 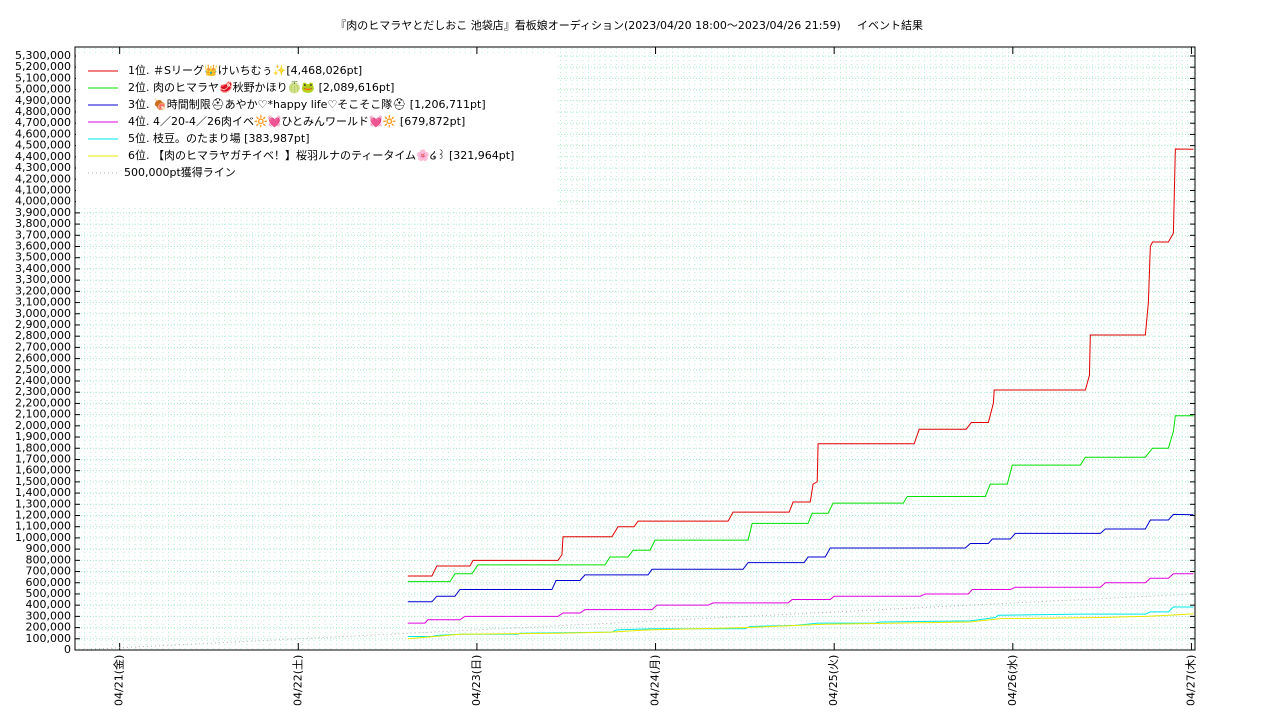 What do you see at coordinates (43, 402) in the screenshot?
I see `y-tick-label: 2,200,000` at bounding box center [43, 402].